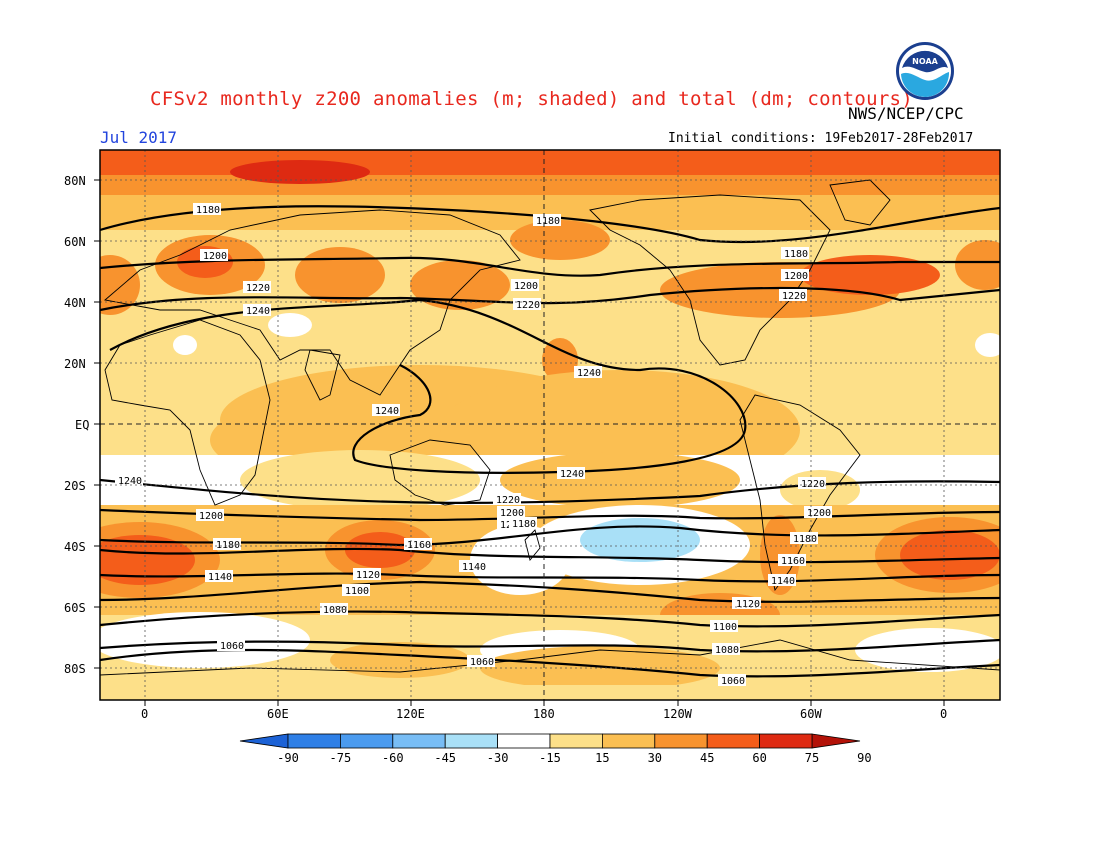 This screenshot has height=850, width=1100. I want to click on noaa-logo-icon: NOAA, so click(925, 71).